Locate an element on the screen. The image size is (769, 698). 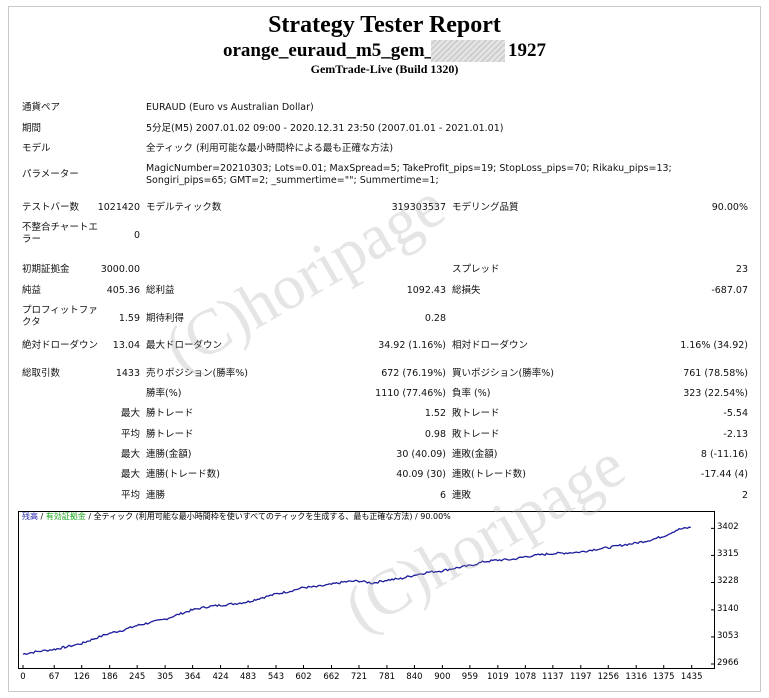
y-tick-label: 3315 is located at coordinates (728, 554).